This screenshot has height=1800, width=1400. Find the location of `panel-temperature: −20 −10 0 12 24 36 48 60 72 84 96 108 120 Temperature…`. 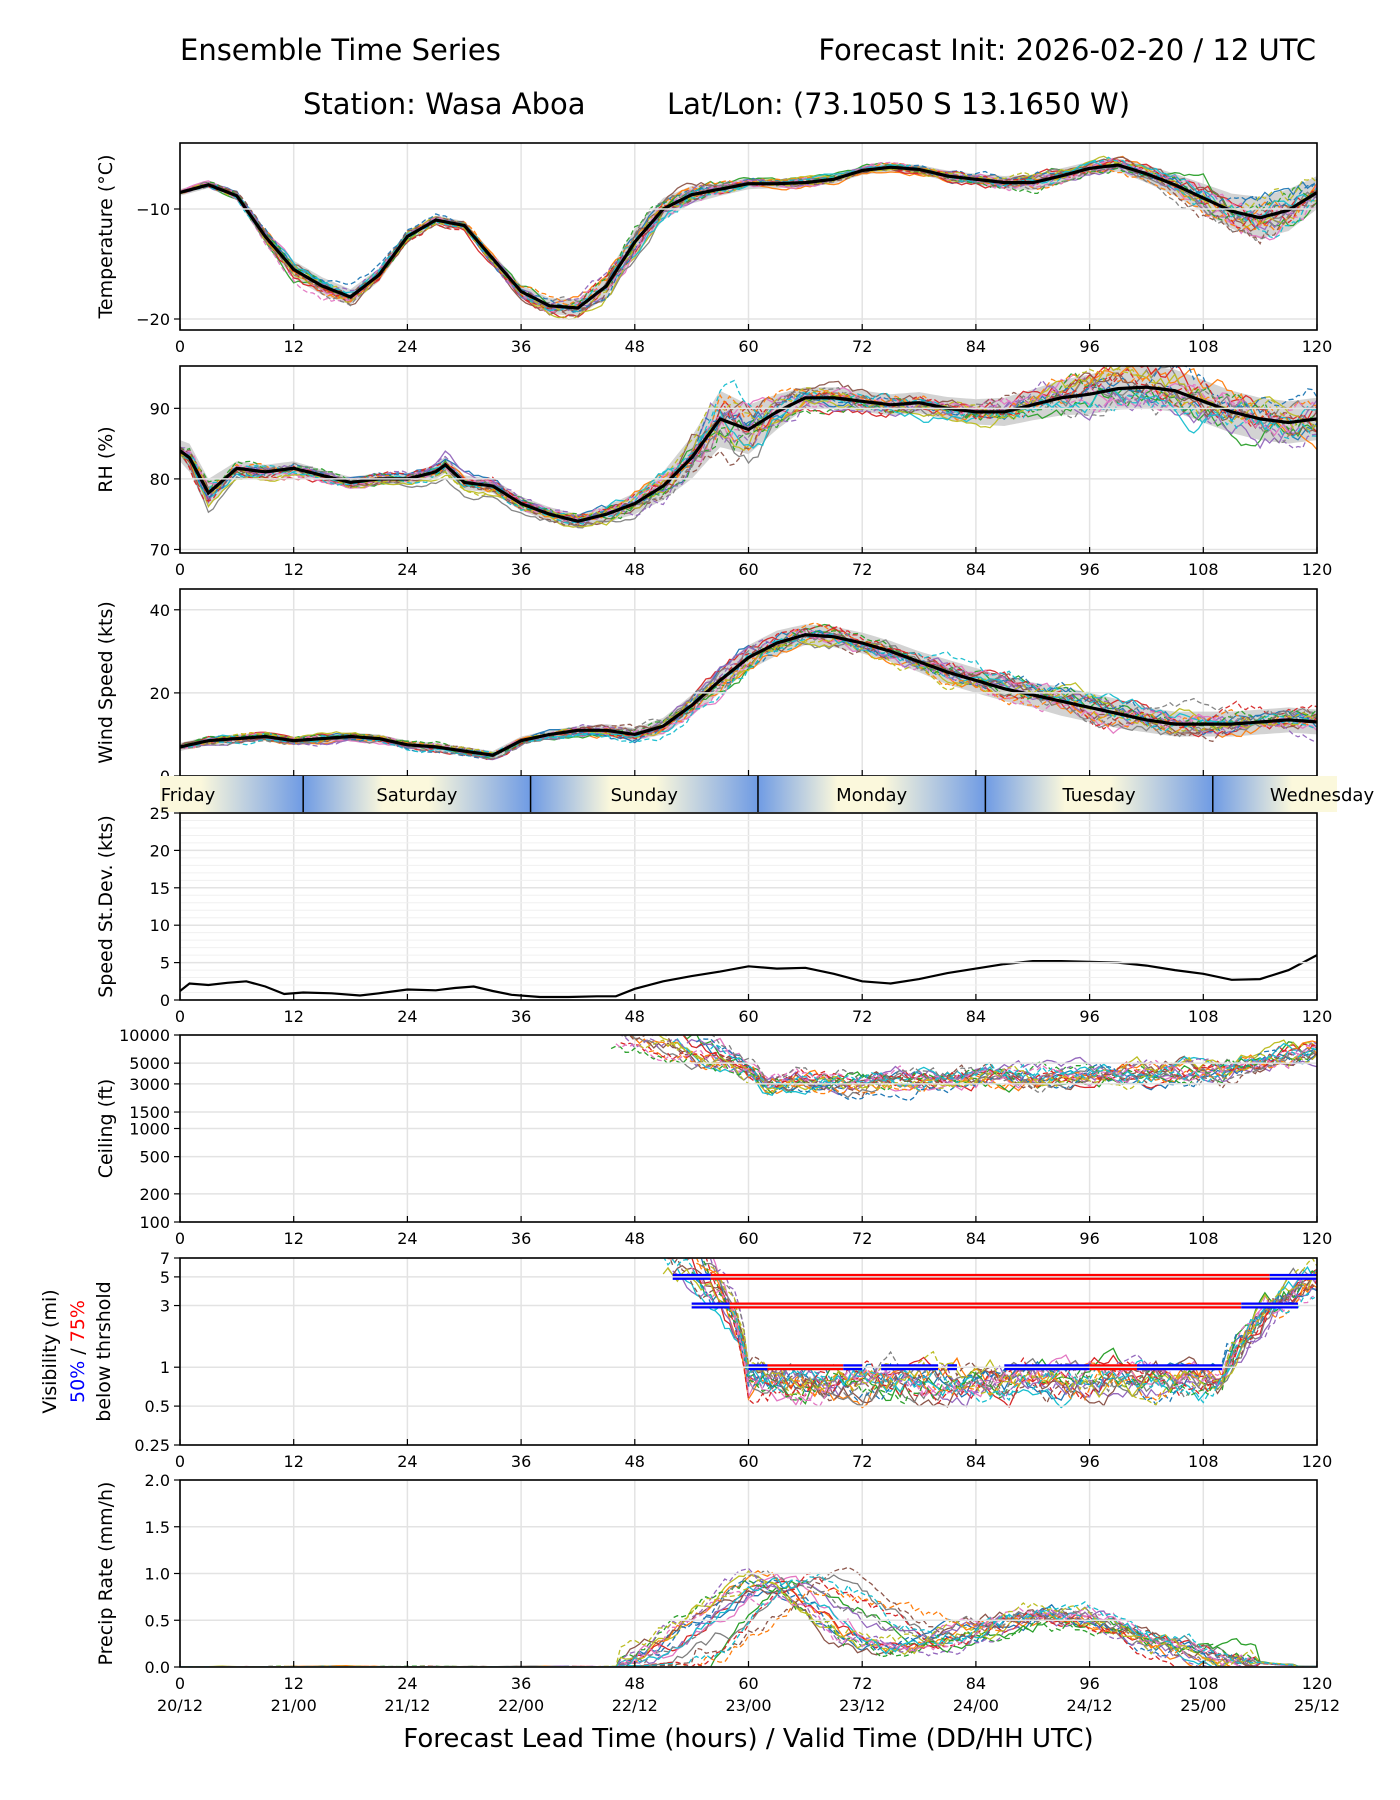

panel-temperature: −20 −10 0 12 24 36 48 60 72 84 96 108 120 Temperature… is located at coordinates (714, 249).